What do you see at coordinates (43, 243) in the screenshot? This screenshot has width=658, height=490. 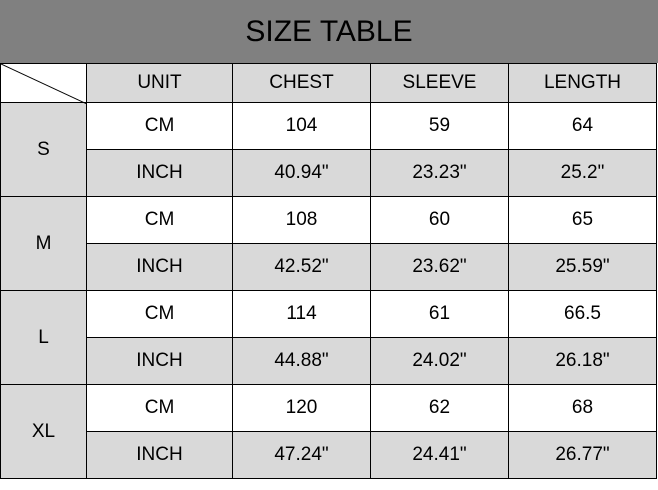 I see `size-label: M` at bounding box center [43, 243].